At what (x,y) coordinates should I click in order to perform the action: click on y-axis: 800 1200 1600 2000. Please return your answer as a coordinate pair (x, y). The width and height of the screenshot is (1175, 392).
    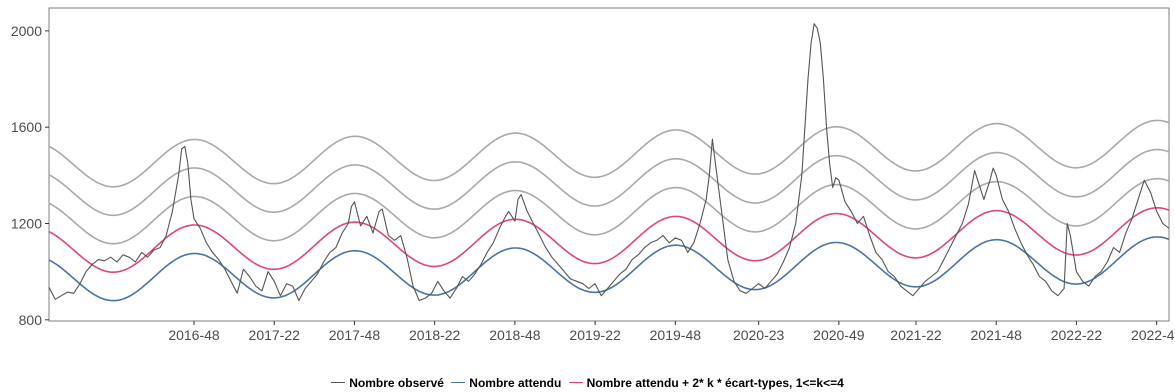
    Looking at the image, I should click on (30, 175).